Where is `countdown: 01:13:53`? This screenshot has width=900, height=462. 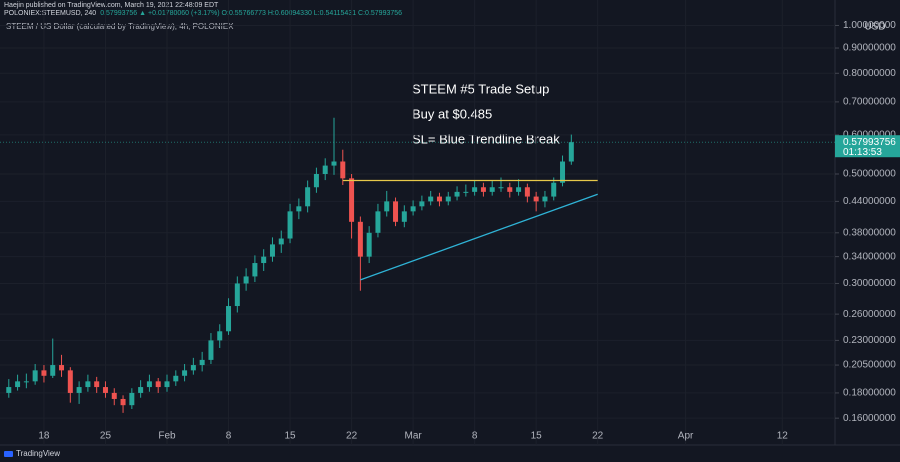
countdown: 01:13:53 is located at coordinates (862, 152).